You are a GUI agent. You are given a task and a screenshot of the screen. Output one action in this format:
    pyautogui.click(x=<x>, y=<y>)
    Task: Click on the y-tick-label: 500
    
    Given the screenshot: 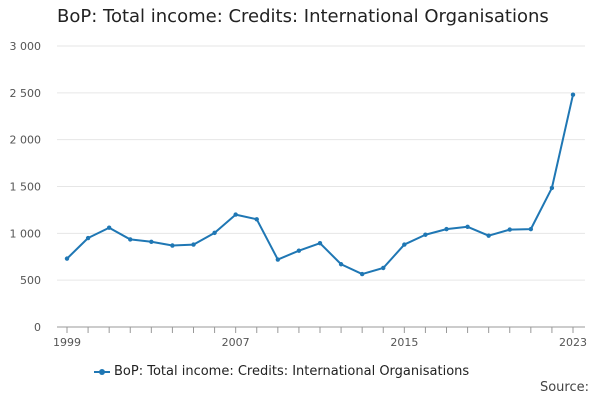 What is the action you would take?
    pyautogui.click(x=30, y=280)
    